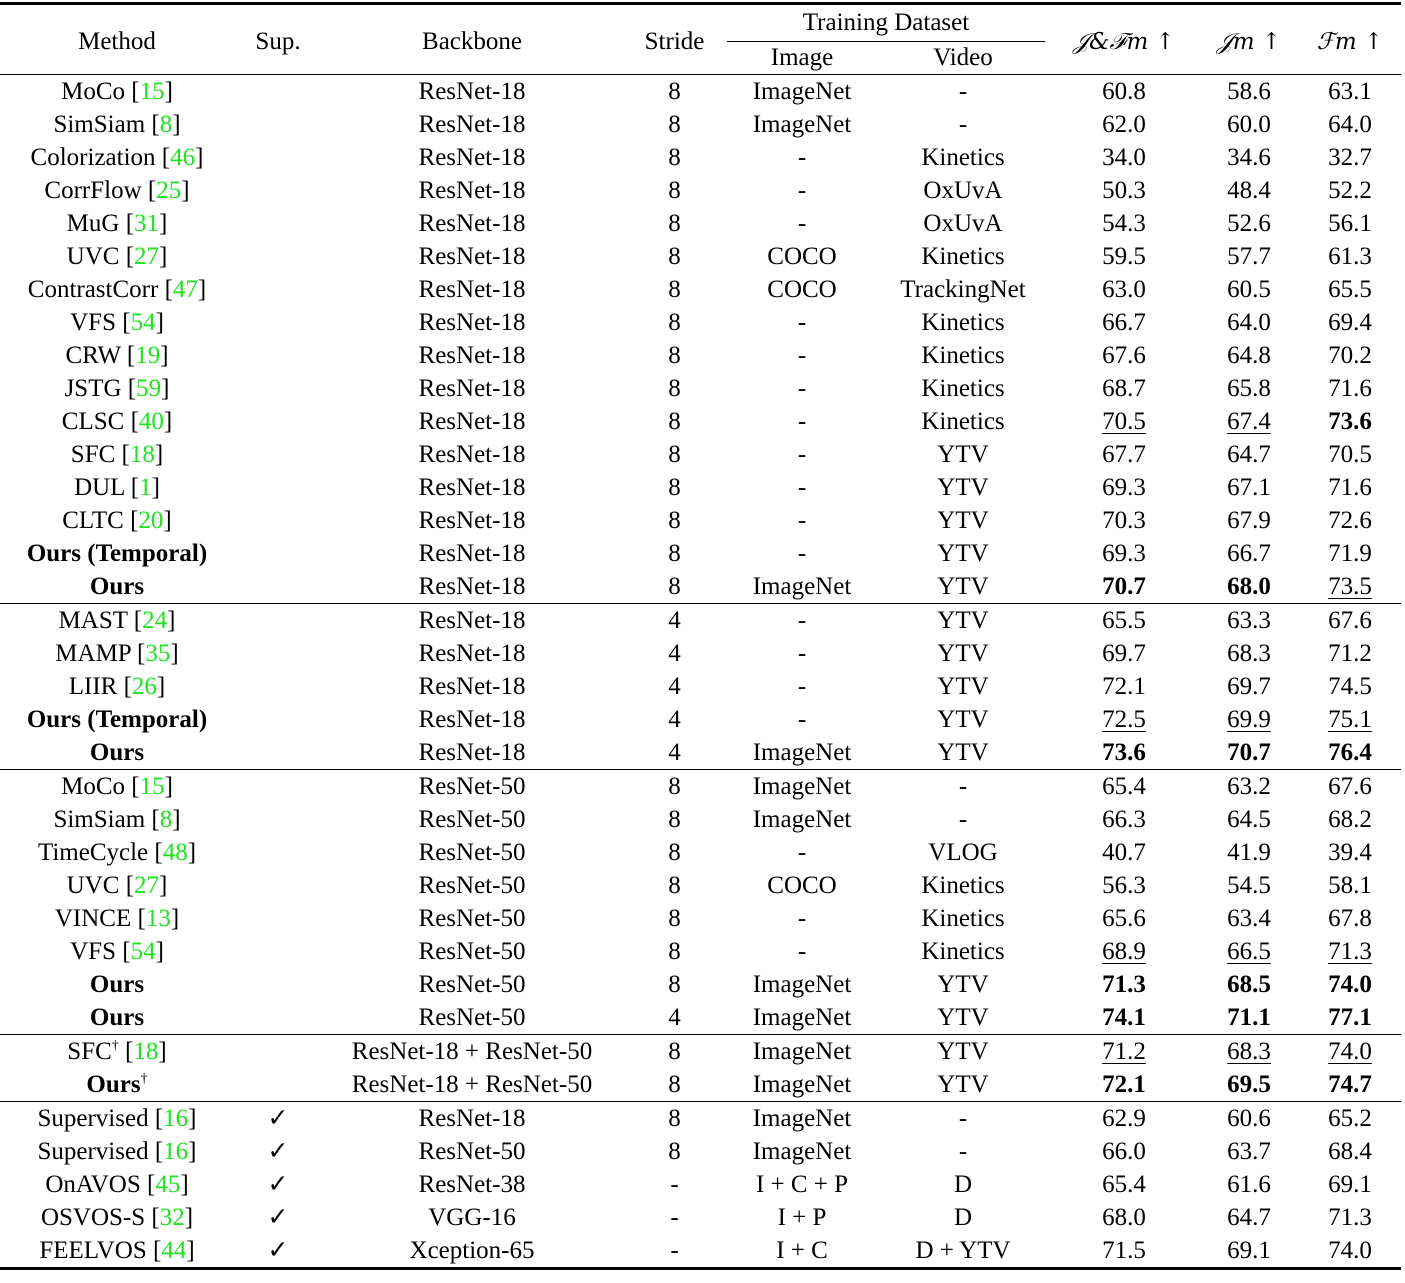 The width and height of the screenshot is (1405, 1283). What do you see at coordinates (1350, 951) in the screenshot?
I see `f-mean-cell-value: 71.3` at bounding box center [1350, 951].